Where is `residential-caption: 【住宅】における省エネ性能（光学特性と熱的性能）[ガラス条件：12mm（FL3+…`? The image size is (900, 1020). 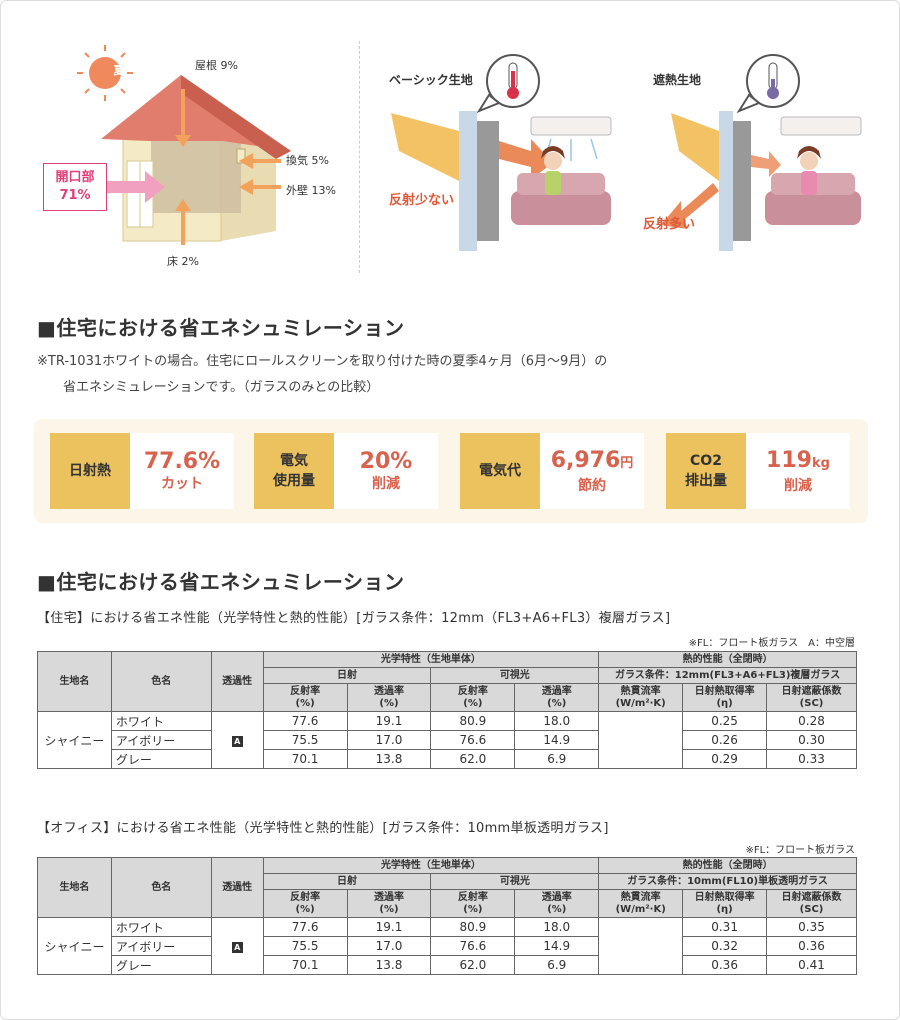
residential-caption: 【住宅】における省エネ性能（光学特性と熱的性能）[ガラス条件：12mm（FL3+… is located at coordinates (354, 618).